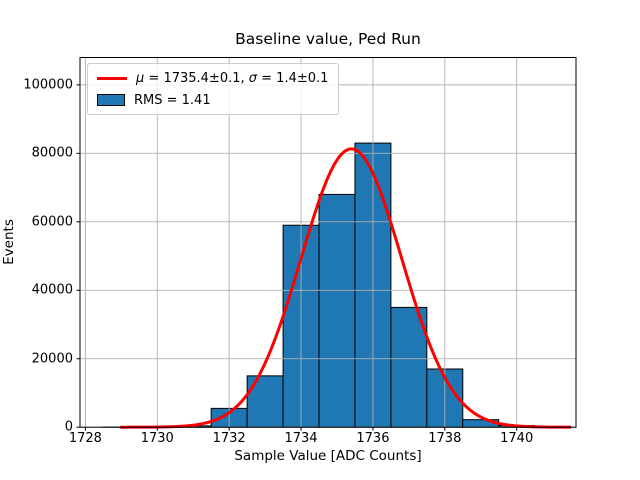 This screenshot has width=640, height=480. Describe the element at coordinates (48, 85) in the screenshot. I see `y-tick-label: 100000` at that location.